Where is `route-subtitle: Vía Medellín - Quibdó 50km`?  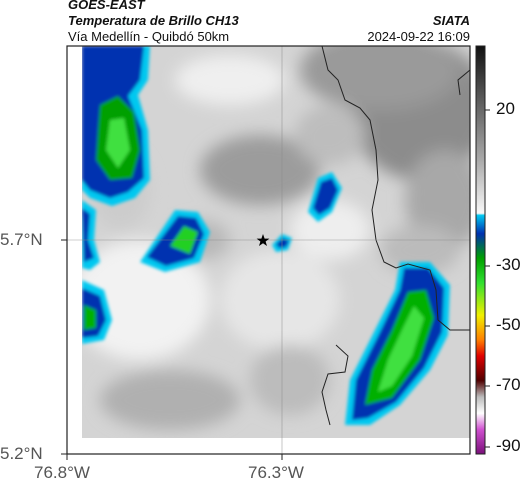 route-subtitle: Vía Medellín - Quibdó 50km is located at coordinates (149, 36).